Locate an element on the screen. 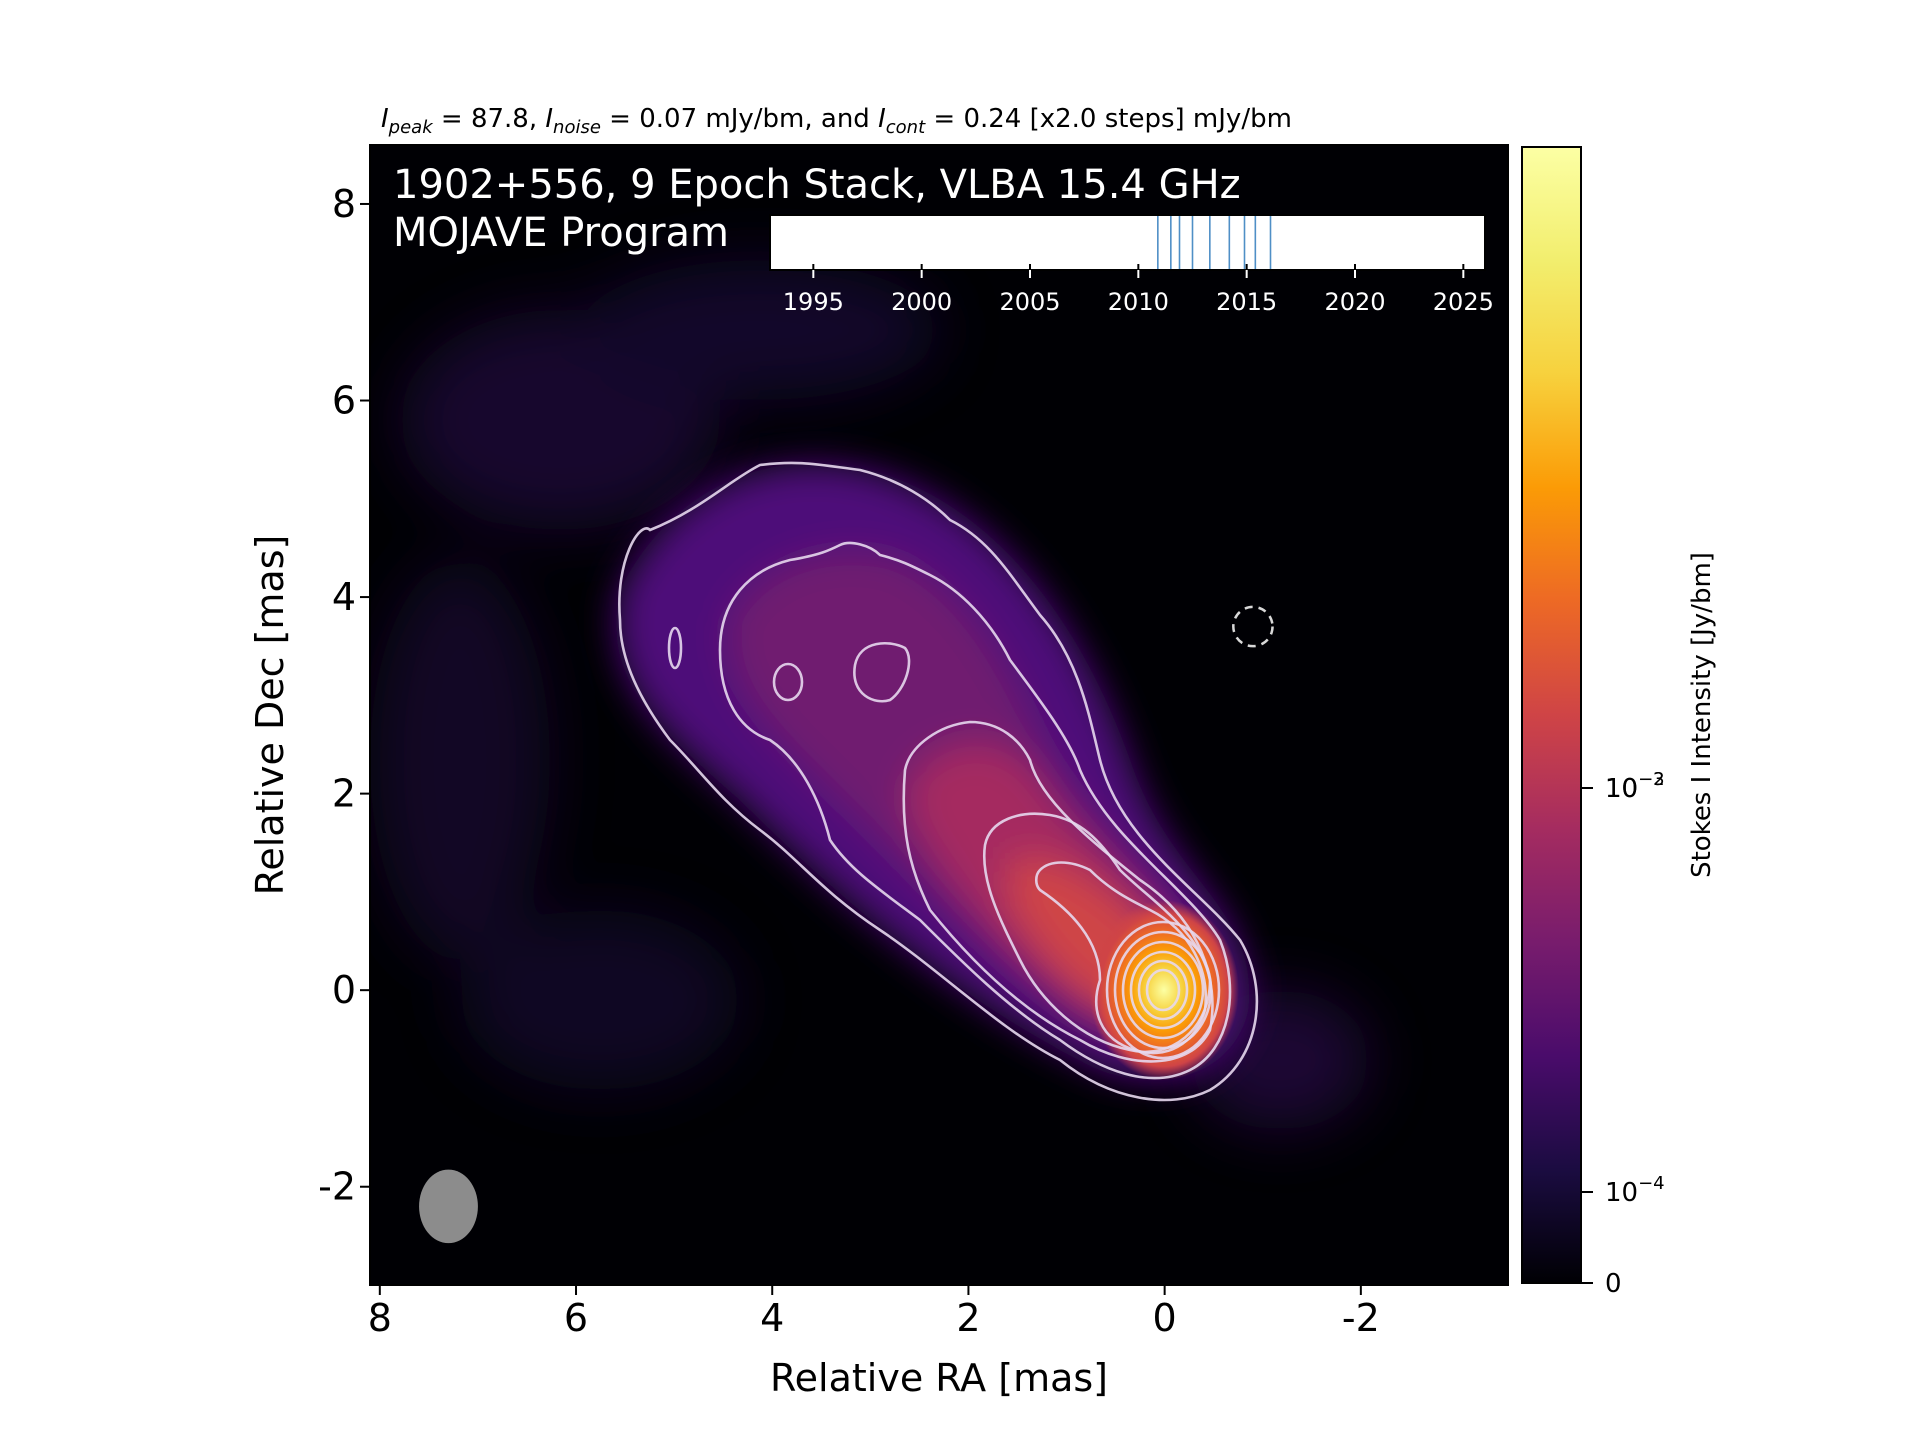  core-emission is located at coordinates (1164, 990).